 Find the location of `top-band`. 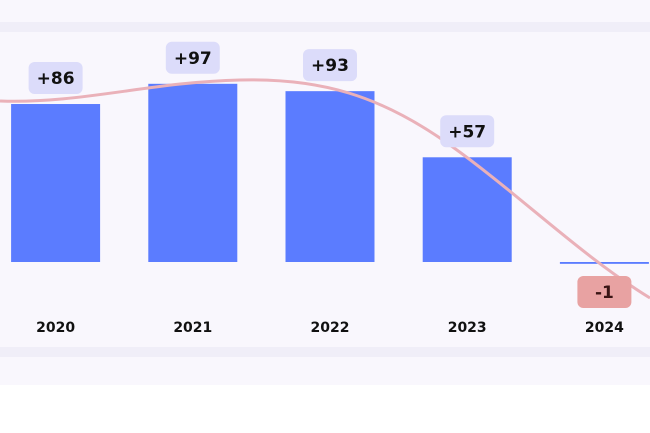

top-band is located at coordinates (325, 27).